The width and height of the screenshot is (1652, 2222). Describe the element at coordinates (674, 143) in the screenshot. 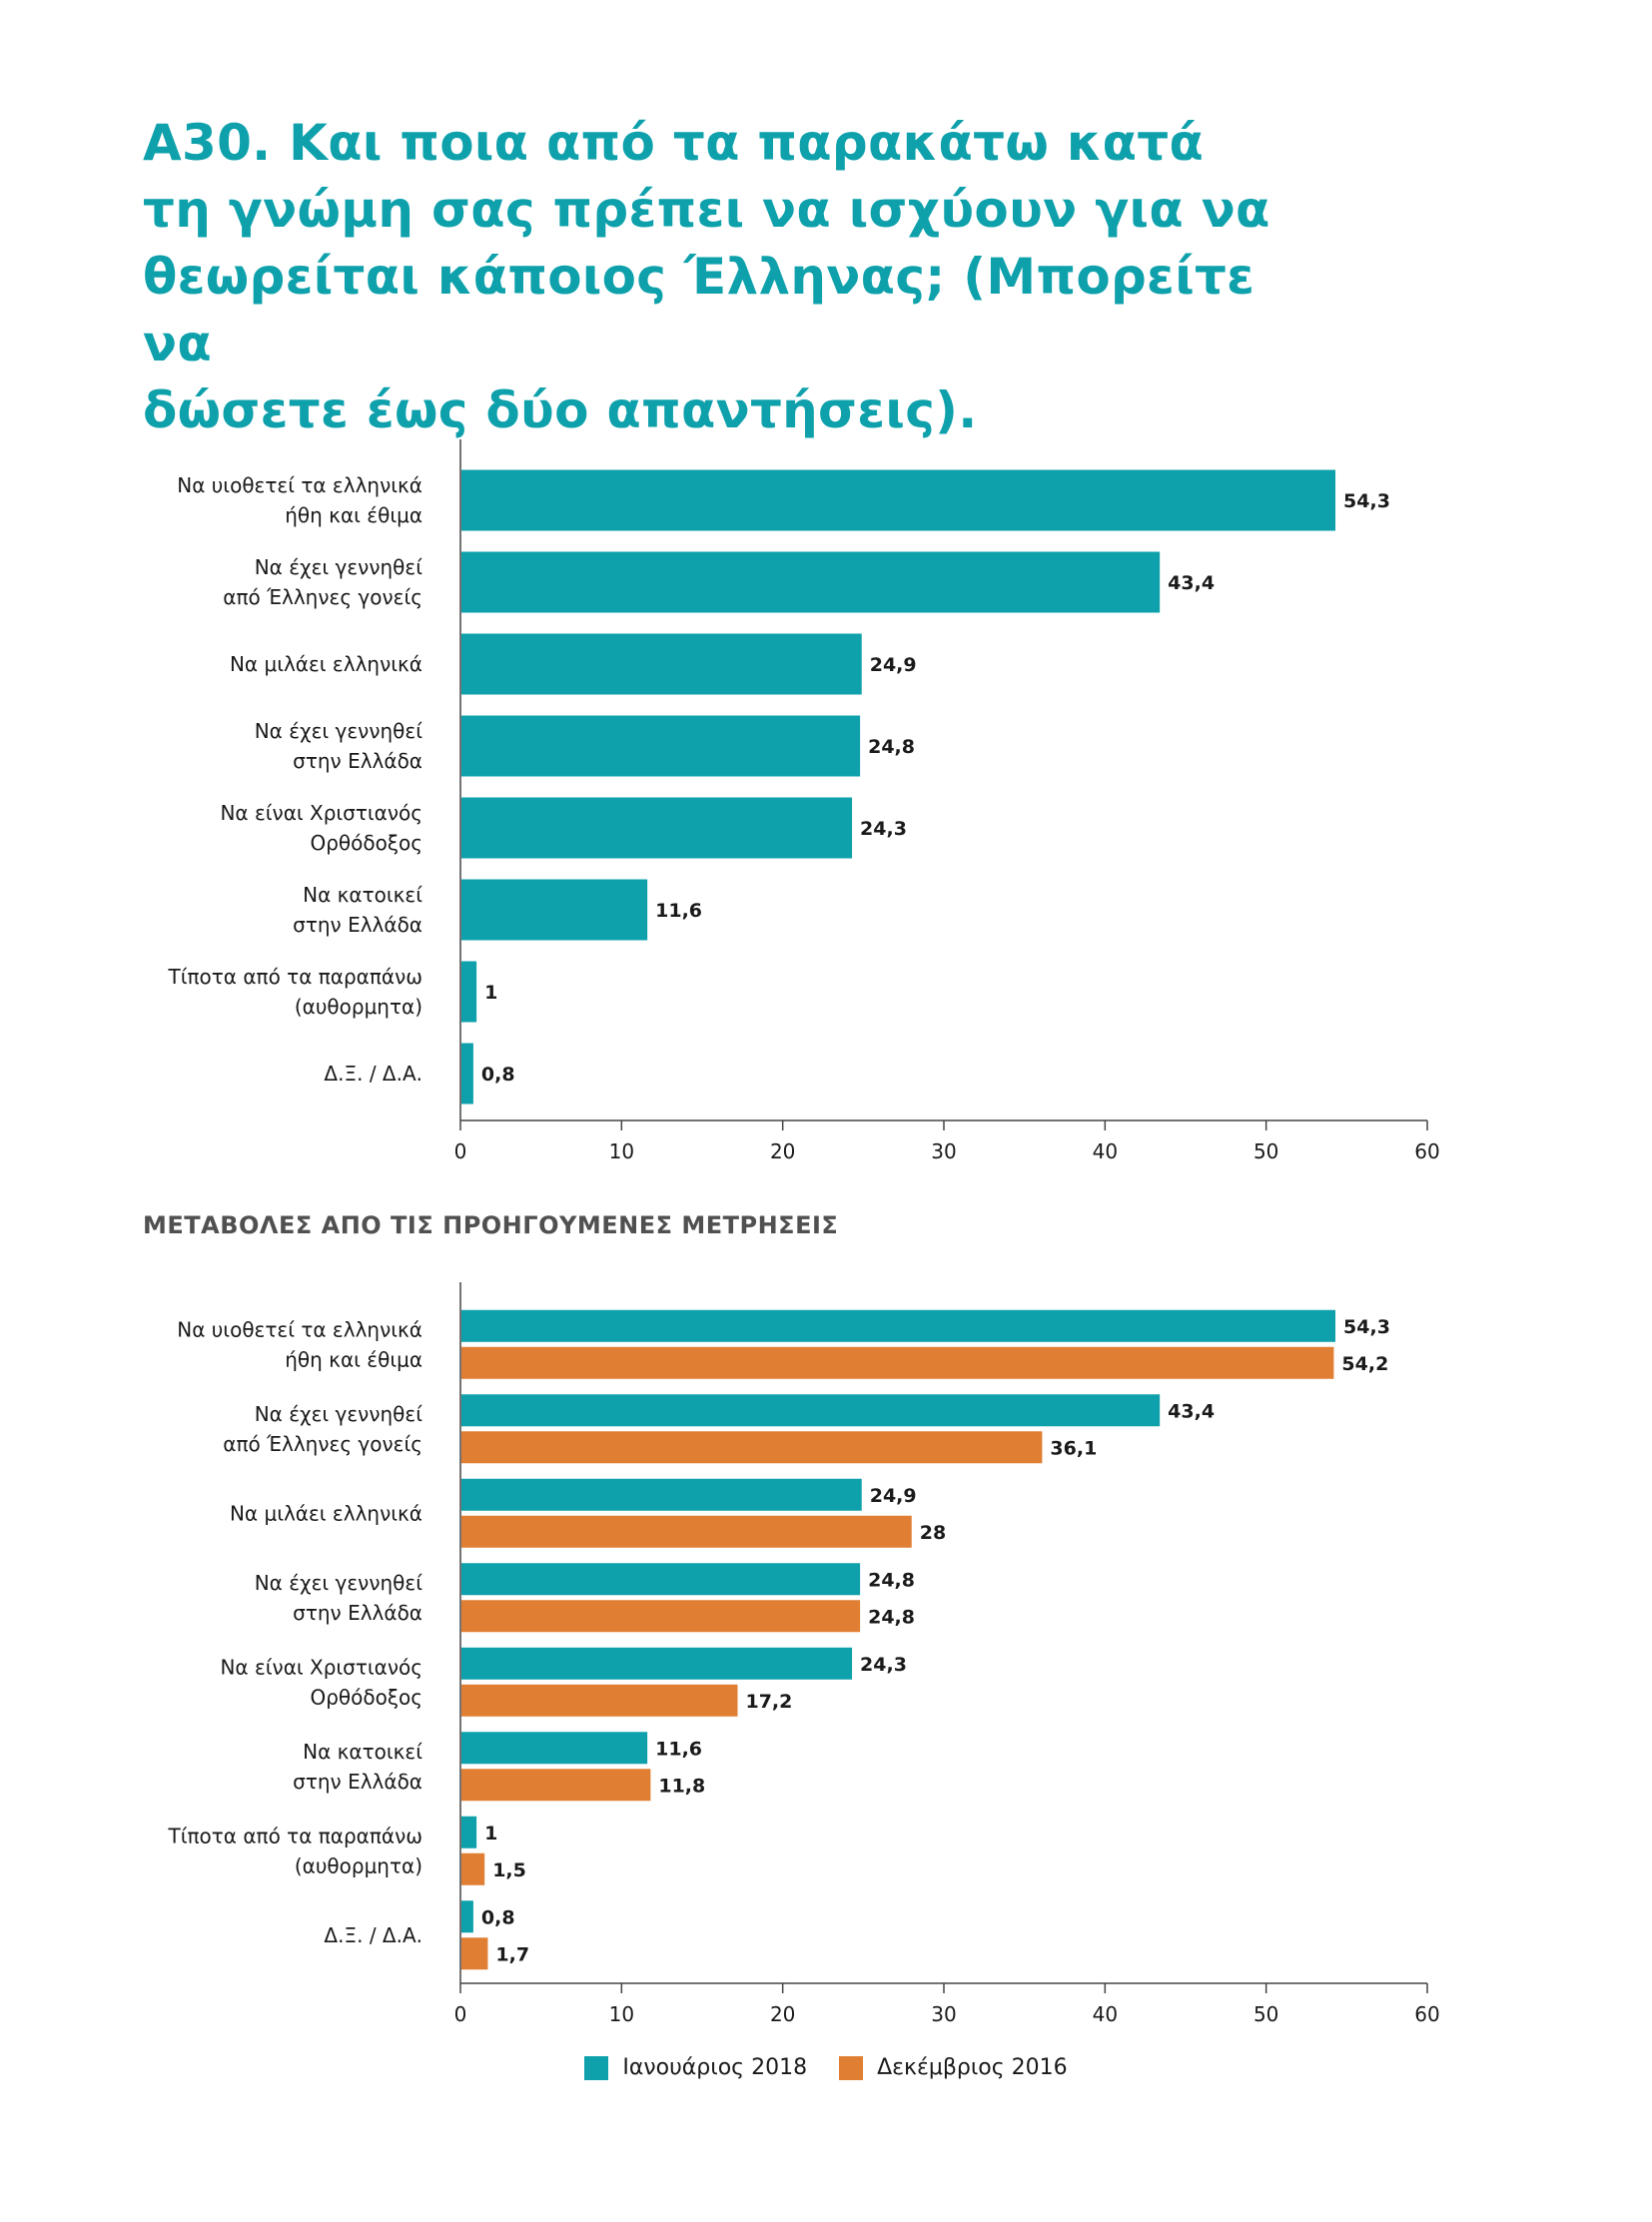

I see `title-line: Α30. Και ποια από τα παρακάτω κατά` at that location.